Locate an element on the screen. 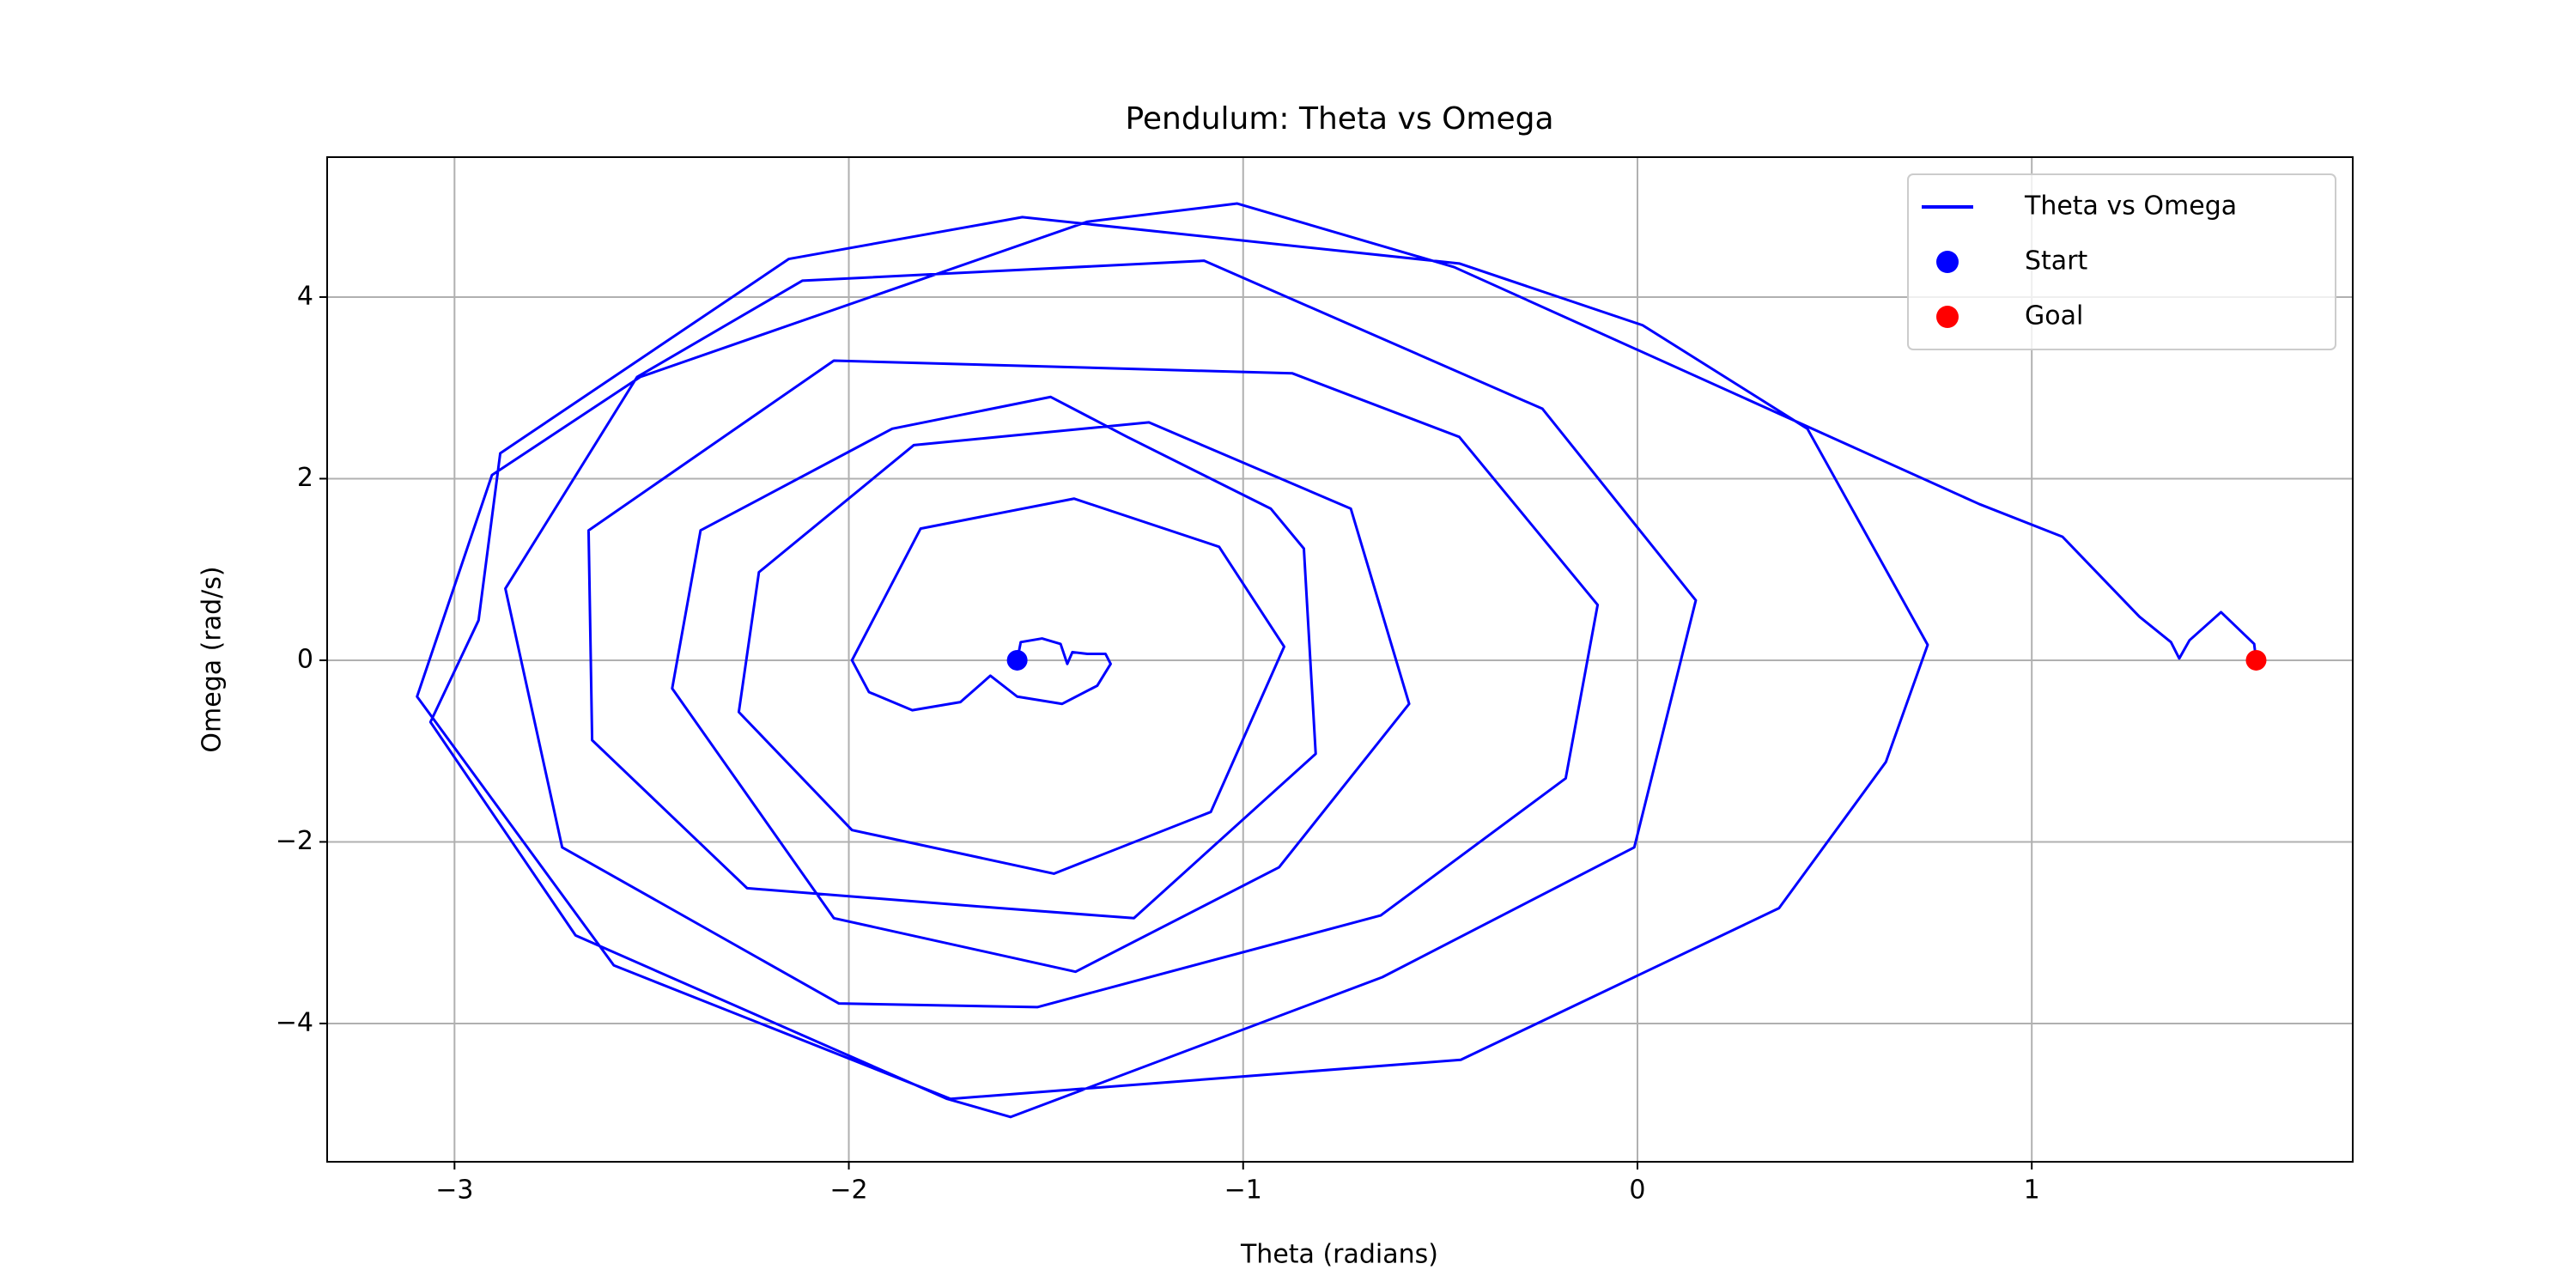 The width and height of the screenshot is (2576, 1288). x-tick-label: 1 is located at coordinates (2032, 1191).